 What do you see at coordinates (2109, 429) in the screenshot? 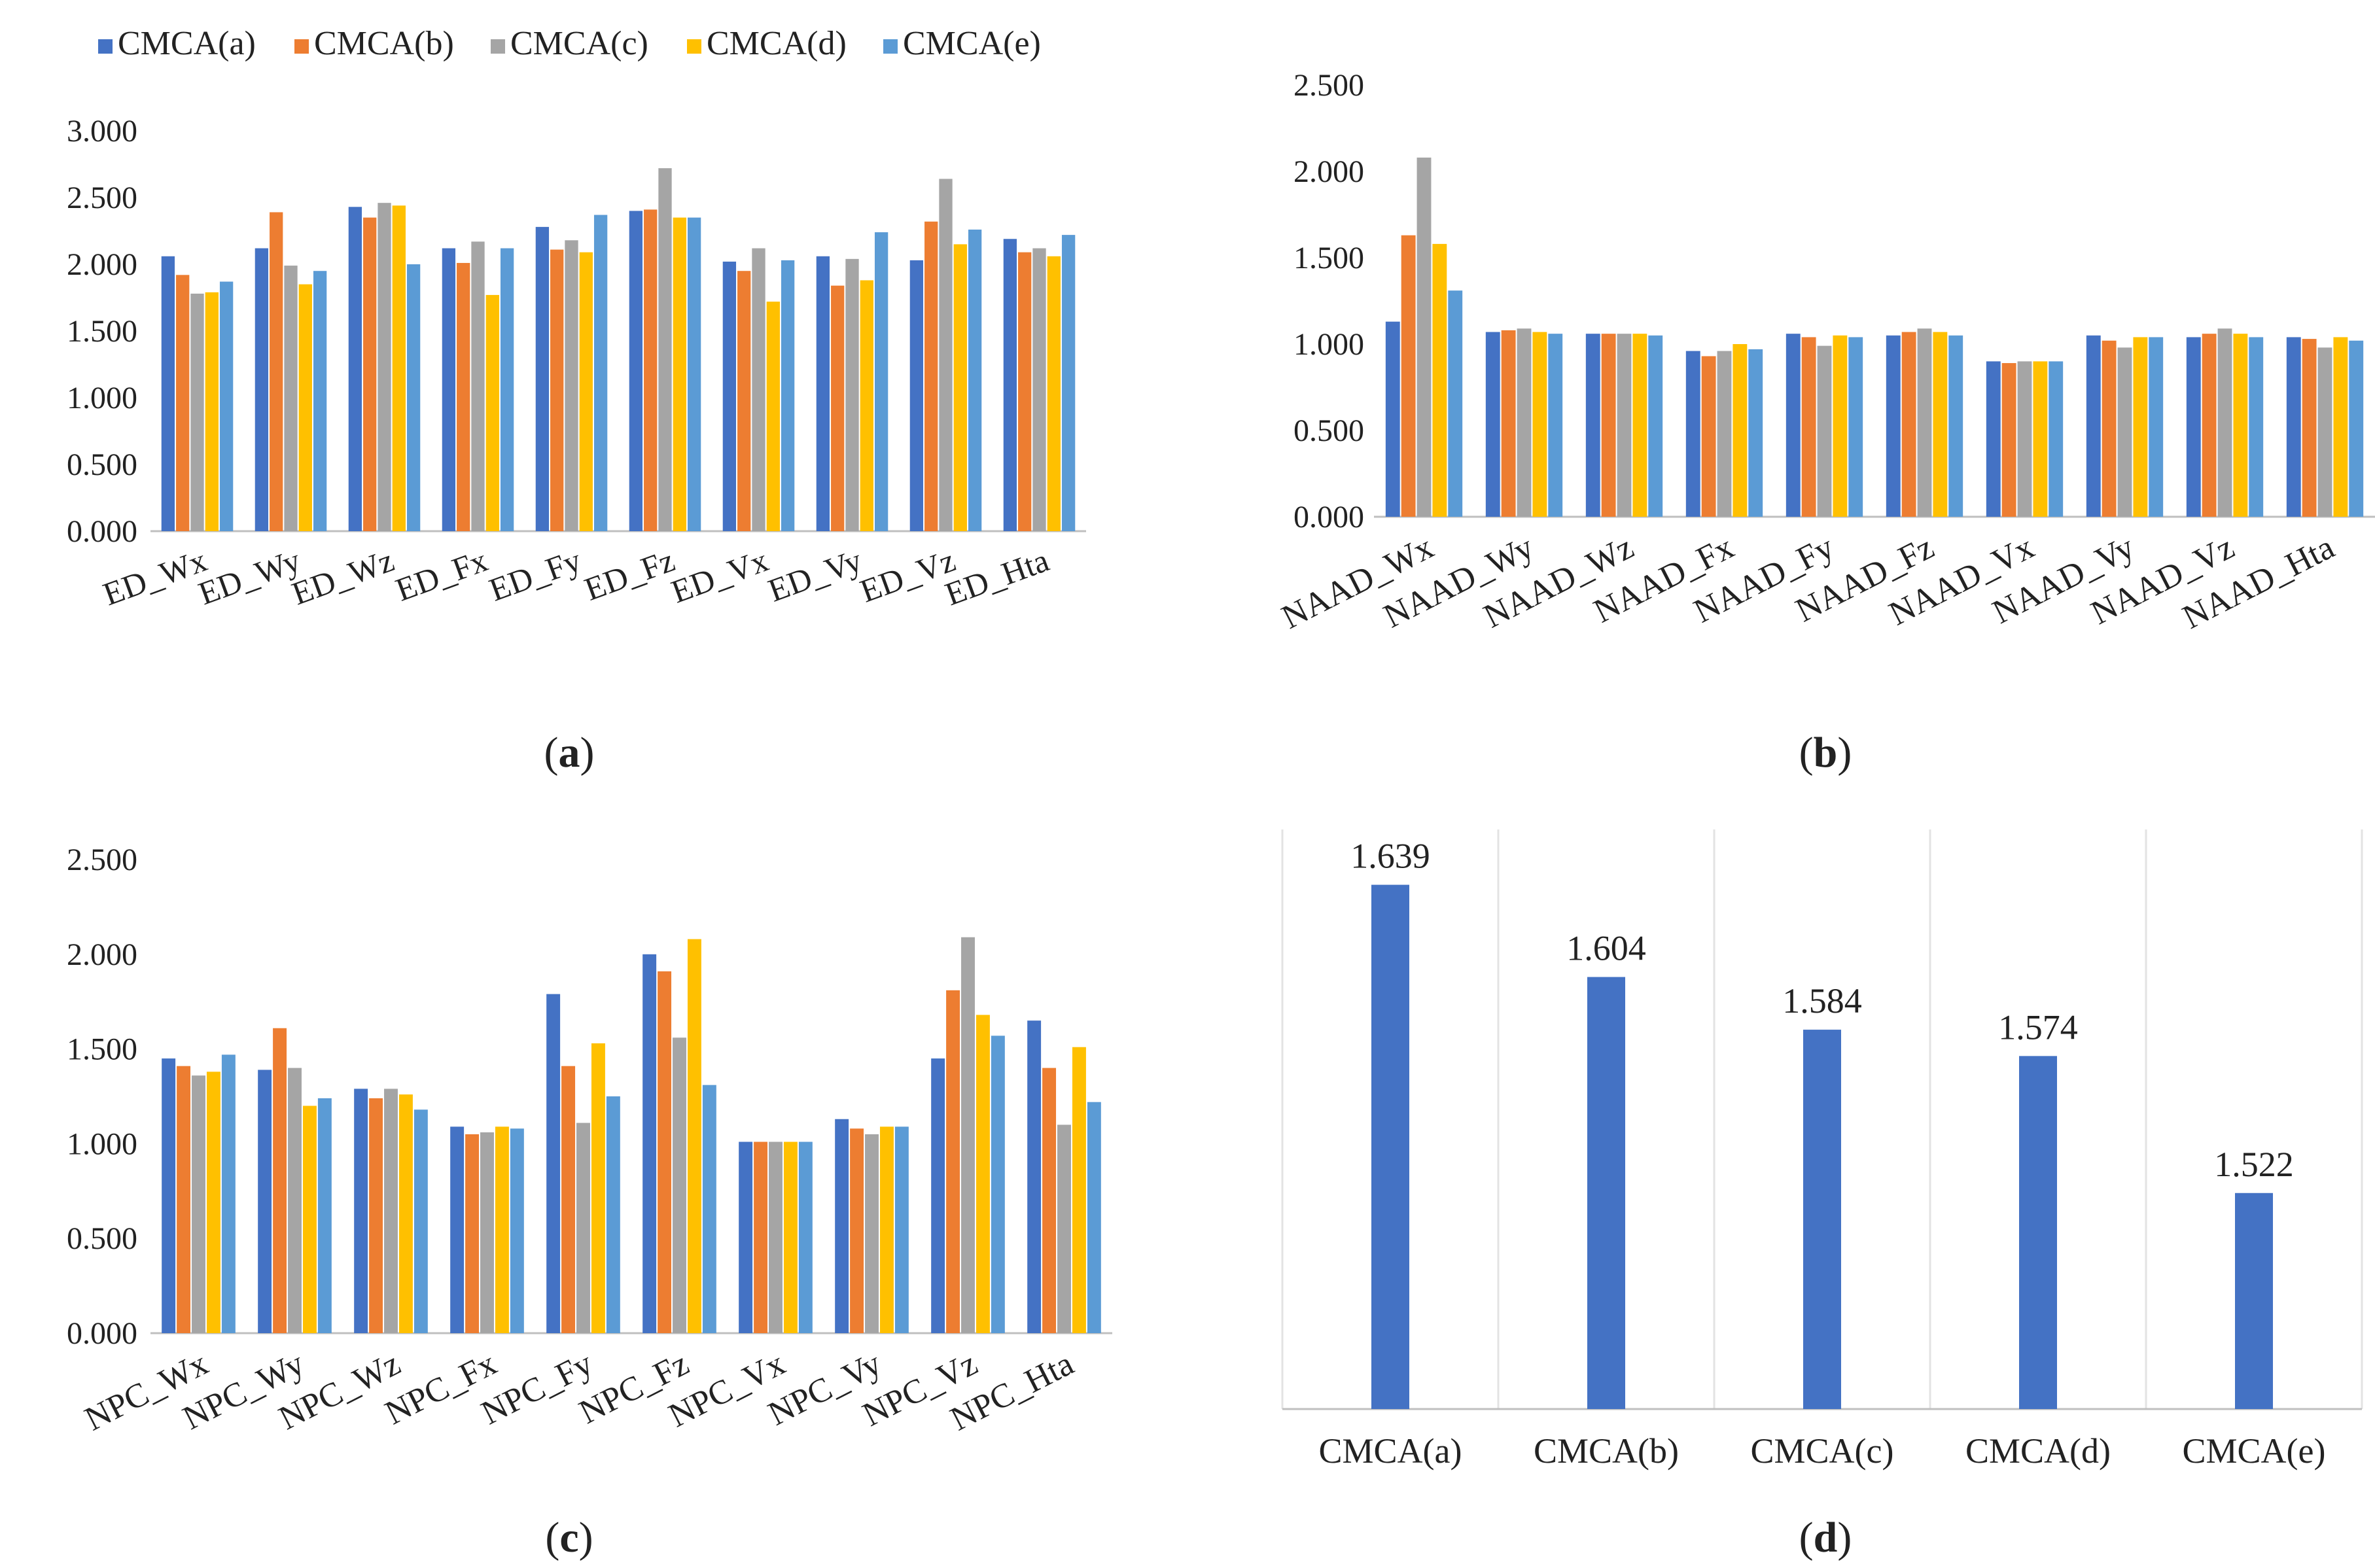
I see `bar-naad-vy-cmca-b` at bounding box center [2109, 429].